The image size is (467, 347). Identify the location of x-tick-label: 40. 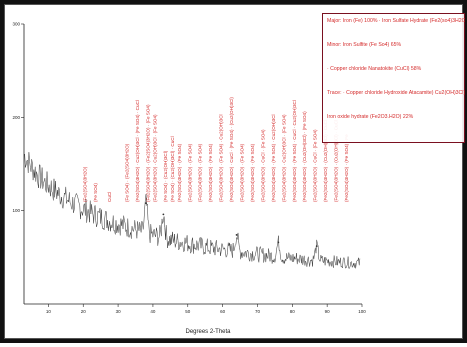
(153, 311).